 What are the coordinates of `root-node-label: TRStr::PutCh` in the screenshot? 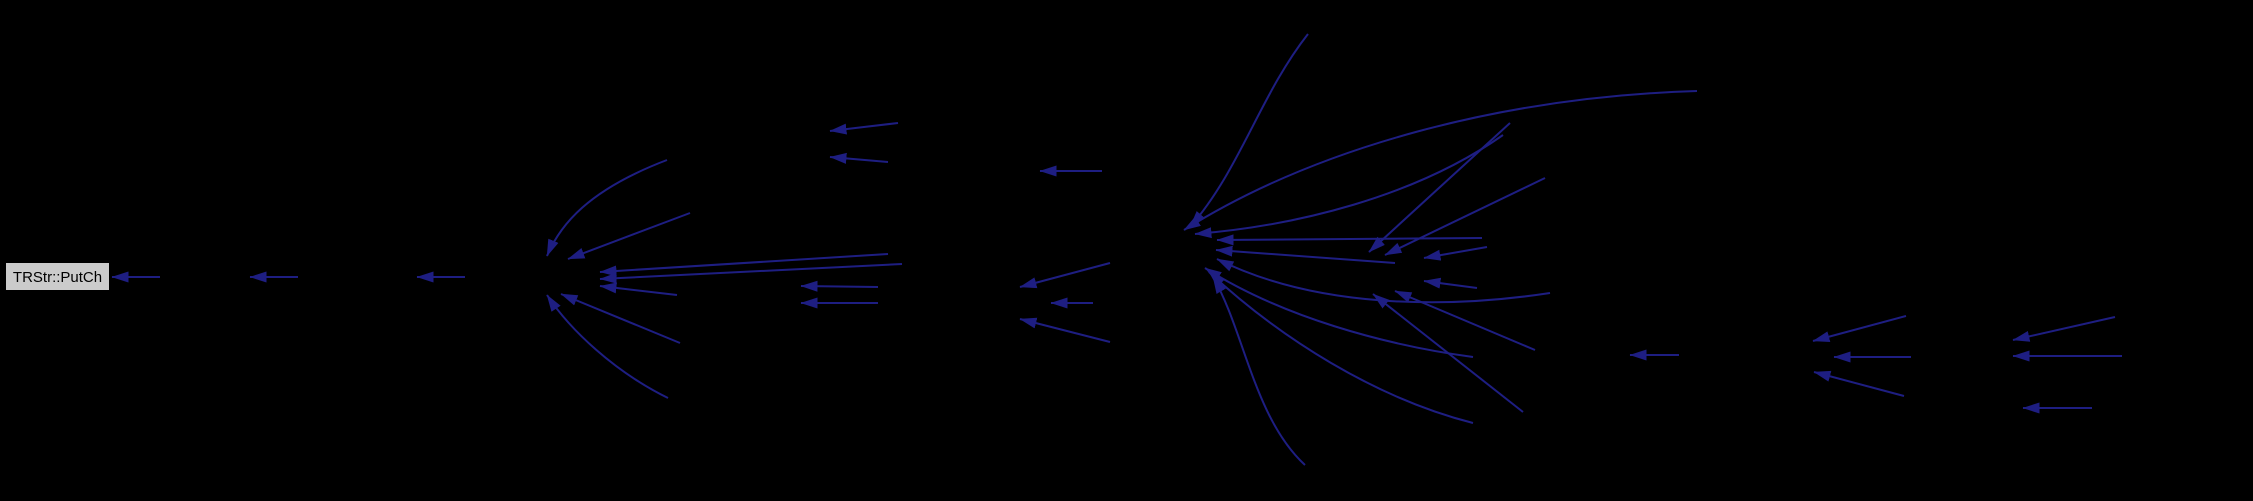 It's located at (57, 277).